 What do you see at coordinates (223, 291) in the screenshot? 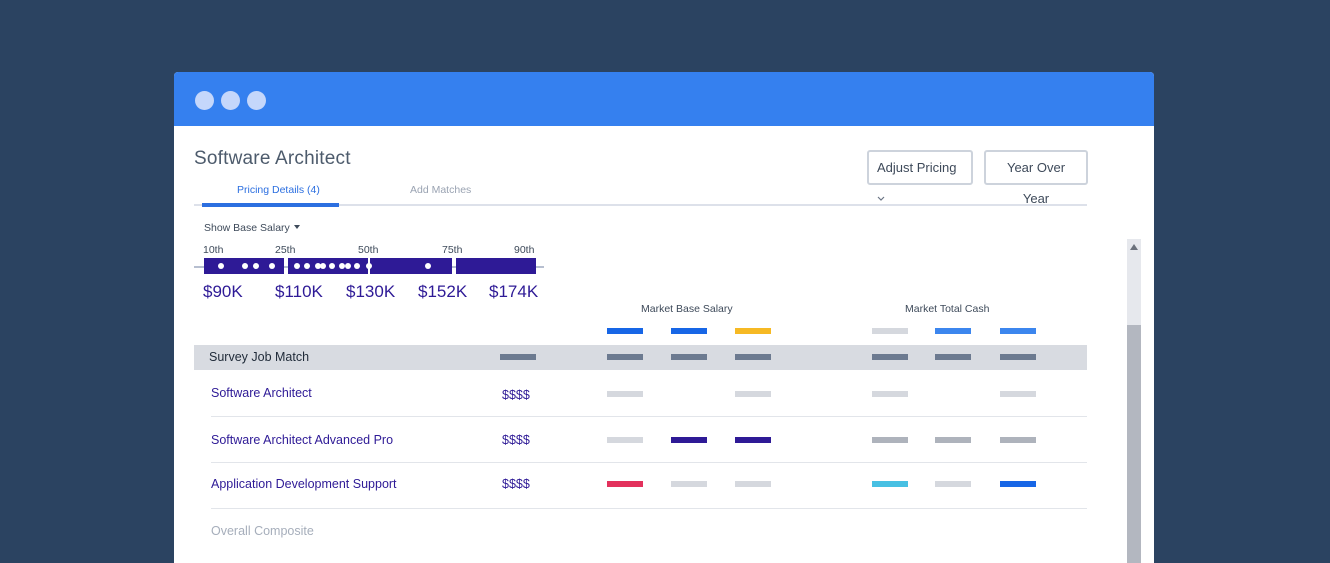
I see `percentile-value-10: $90K` at bounding box center [223, 291].